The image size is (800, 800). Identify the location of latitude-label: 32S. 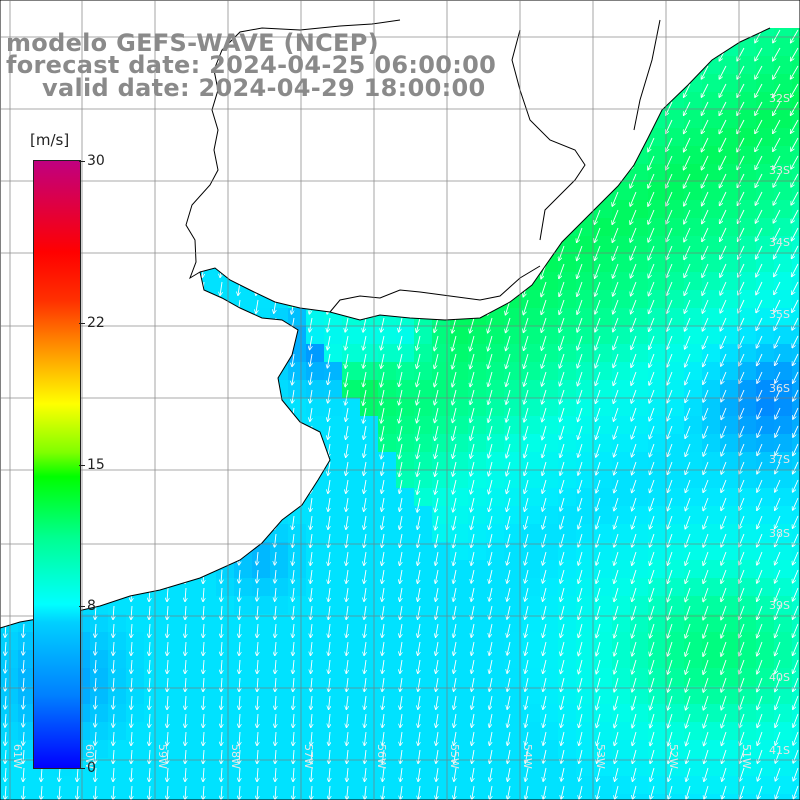
(779, 98).